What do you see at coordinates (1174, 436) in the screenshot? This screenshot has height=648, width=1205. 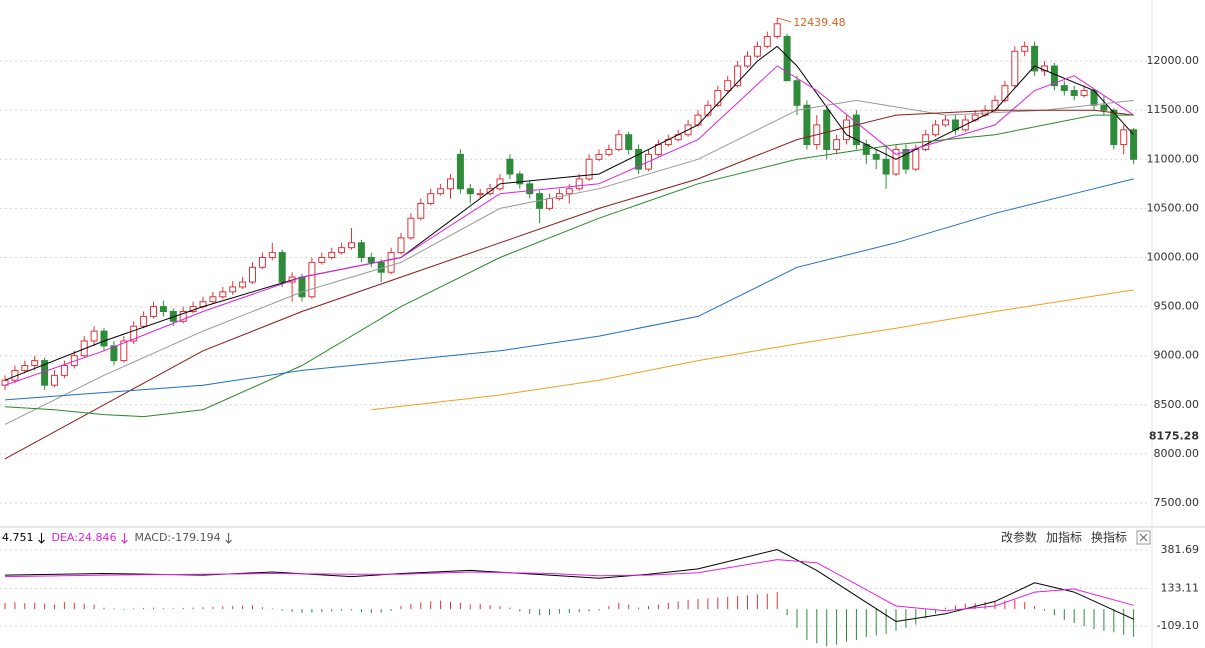 I see `price-marker: 8175.28` at bounding box center [1174, 436].